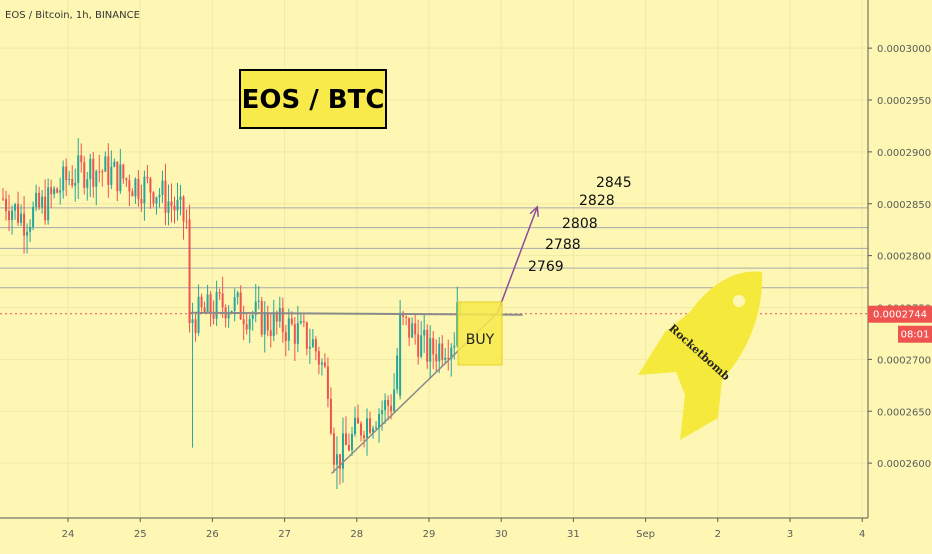 The image size is (932, 554). What do you see at coordinates (700, 355) in the screenshot?
I see `rocket-illustration: Rocketbomb` at bounding box center [700, 355].